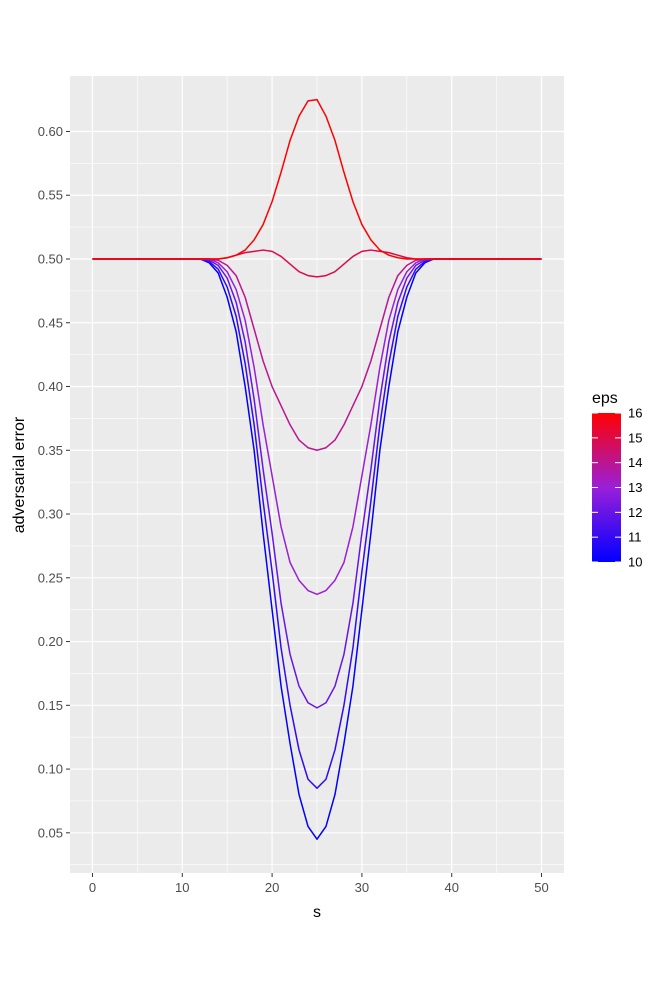 Image resolution: width=664 pixels, height=997 pixels. Describe the element at coordinates (635, 512) in the screenshot. I see `legend-label: 12` at that location.